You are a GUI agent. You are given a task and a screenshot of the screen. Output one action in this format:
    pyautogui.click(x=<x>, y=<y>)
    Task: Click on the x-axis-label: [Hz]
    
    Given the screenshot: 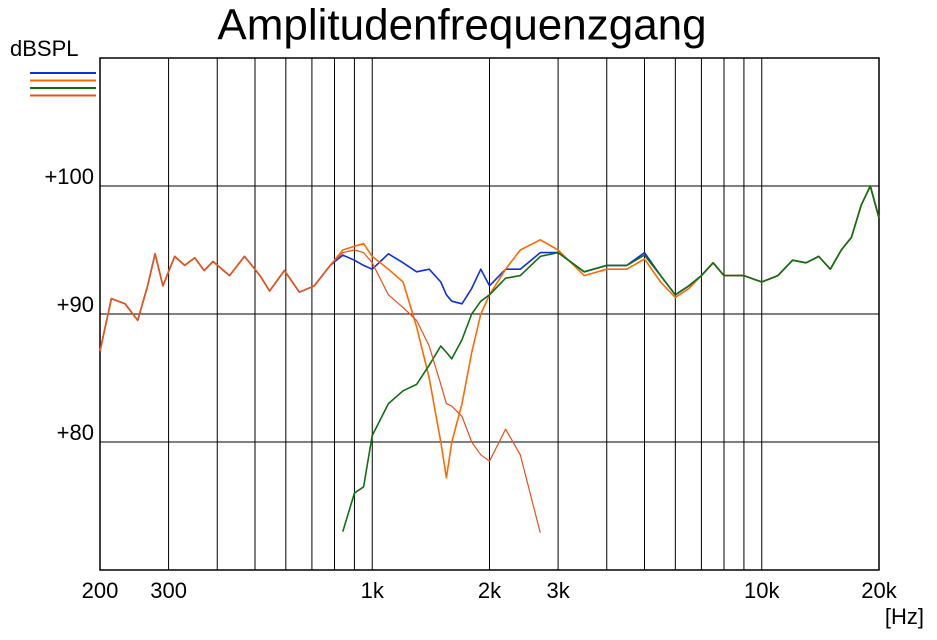 What is the action you would take?
    pyautogui.click(x=904, y=616)
    